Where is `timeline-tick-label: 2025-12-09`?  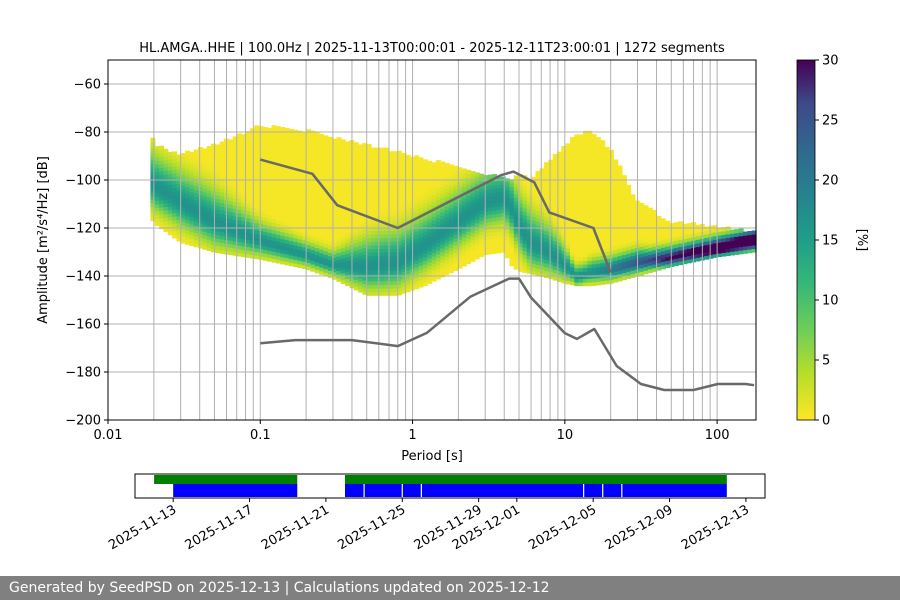 timeline-tick-label: 2025-12-09 is located at coordinates (639, 527).